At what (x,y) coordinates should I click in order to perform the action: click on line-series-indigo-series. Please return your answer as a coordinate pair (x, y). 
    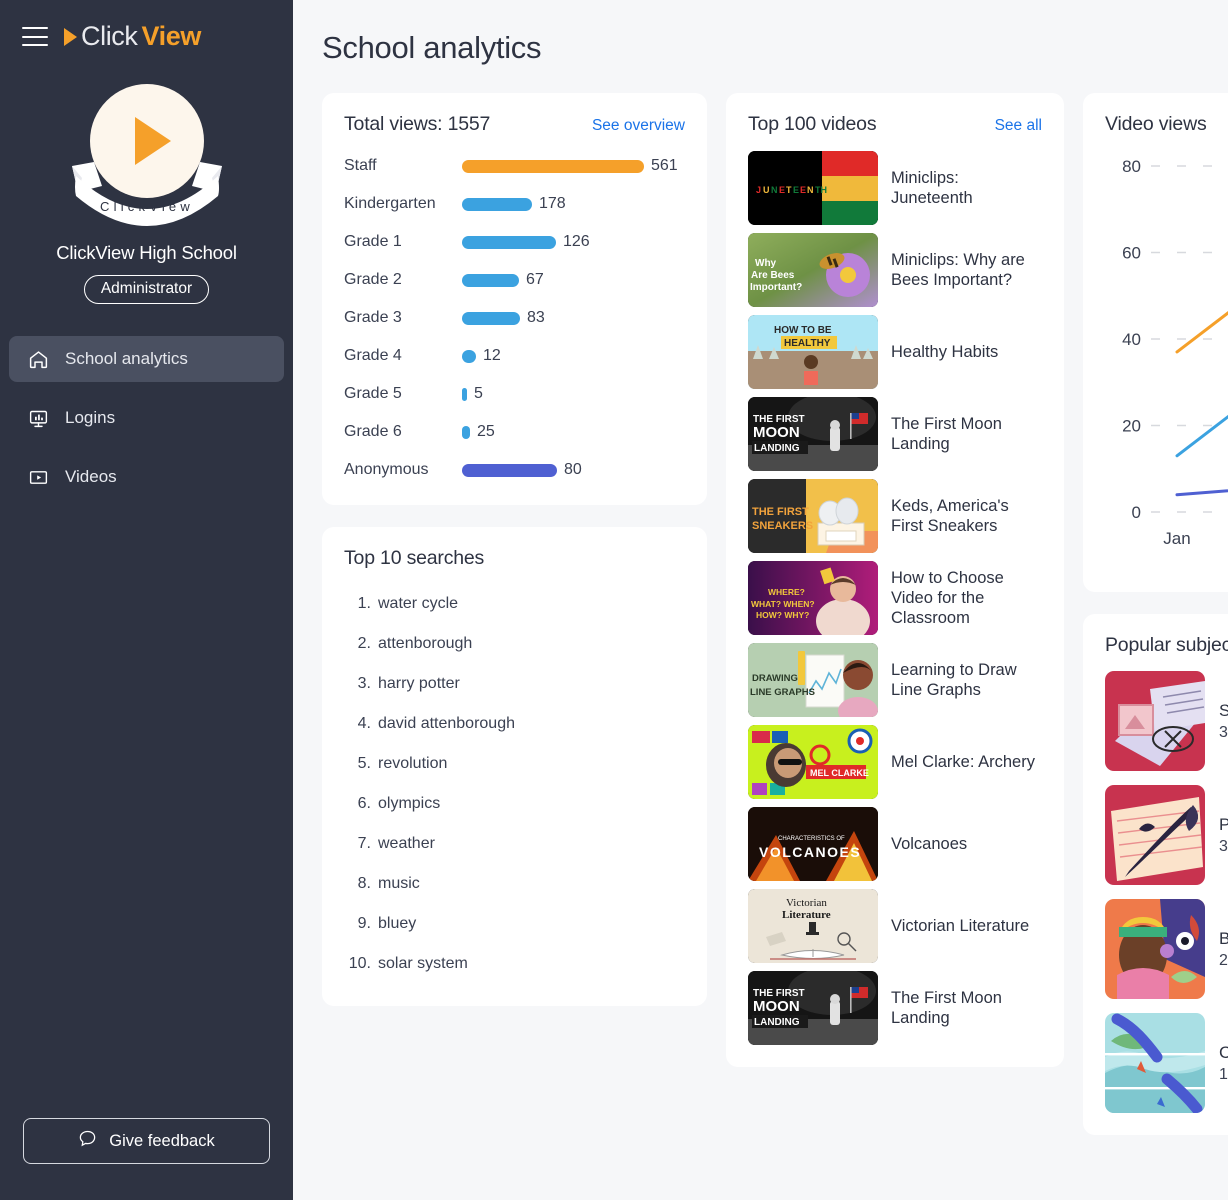
    Looking at the image, I should click on (1201, 493).